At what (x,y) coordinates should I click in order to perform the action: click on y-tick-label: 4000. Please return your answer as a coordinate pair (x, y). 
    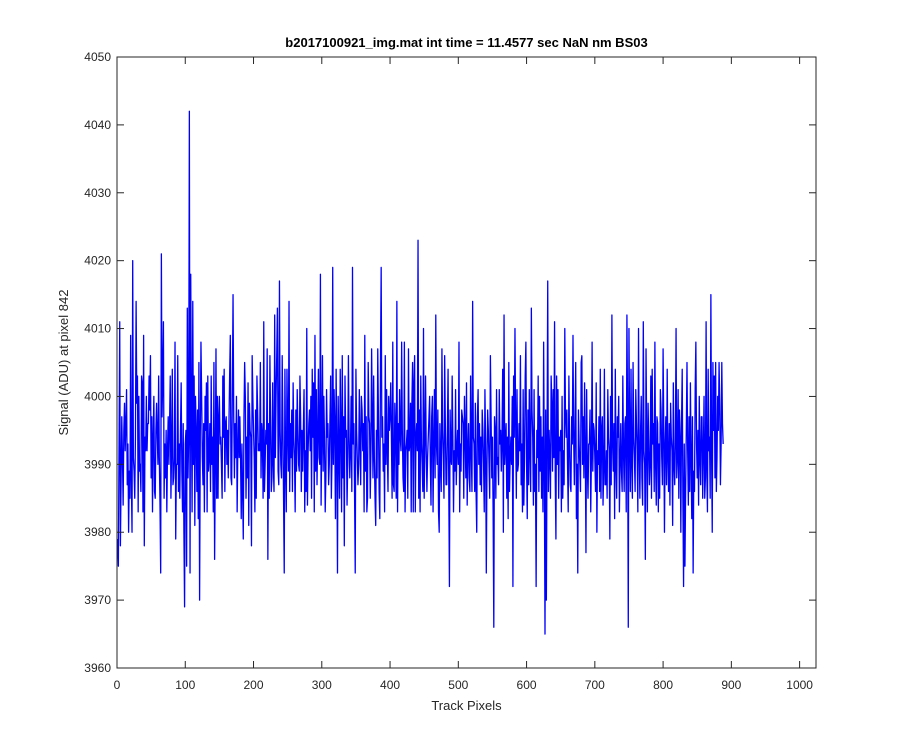
    Looking at the image, I should click on (97, 396).